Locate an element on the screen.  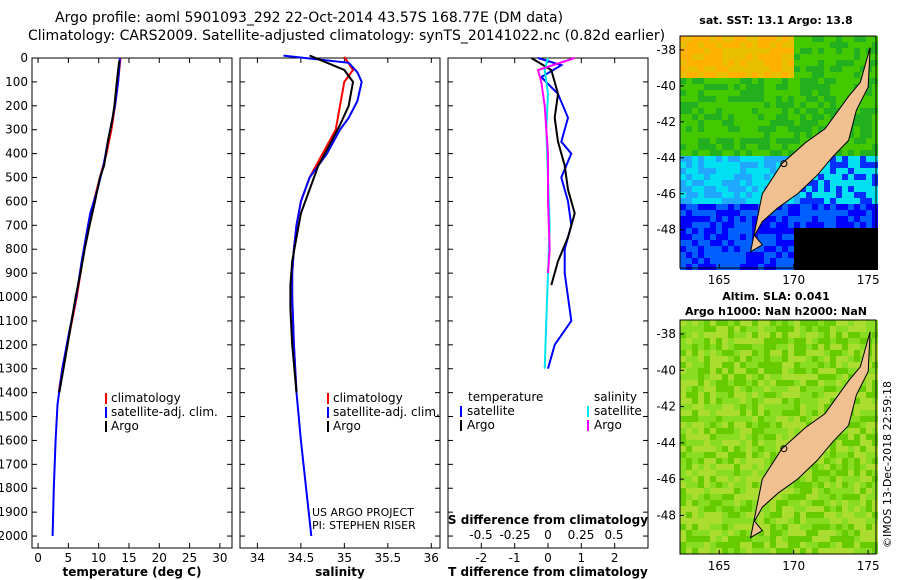
watermark: ©IMOS 13-Dec-2018 22:59:18 is located at coordinates (887, 464).